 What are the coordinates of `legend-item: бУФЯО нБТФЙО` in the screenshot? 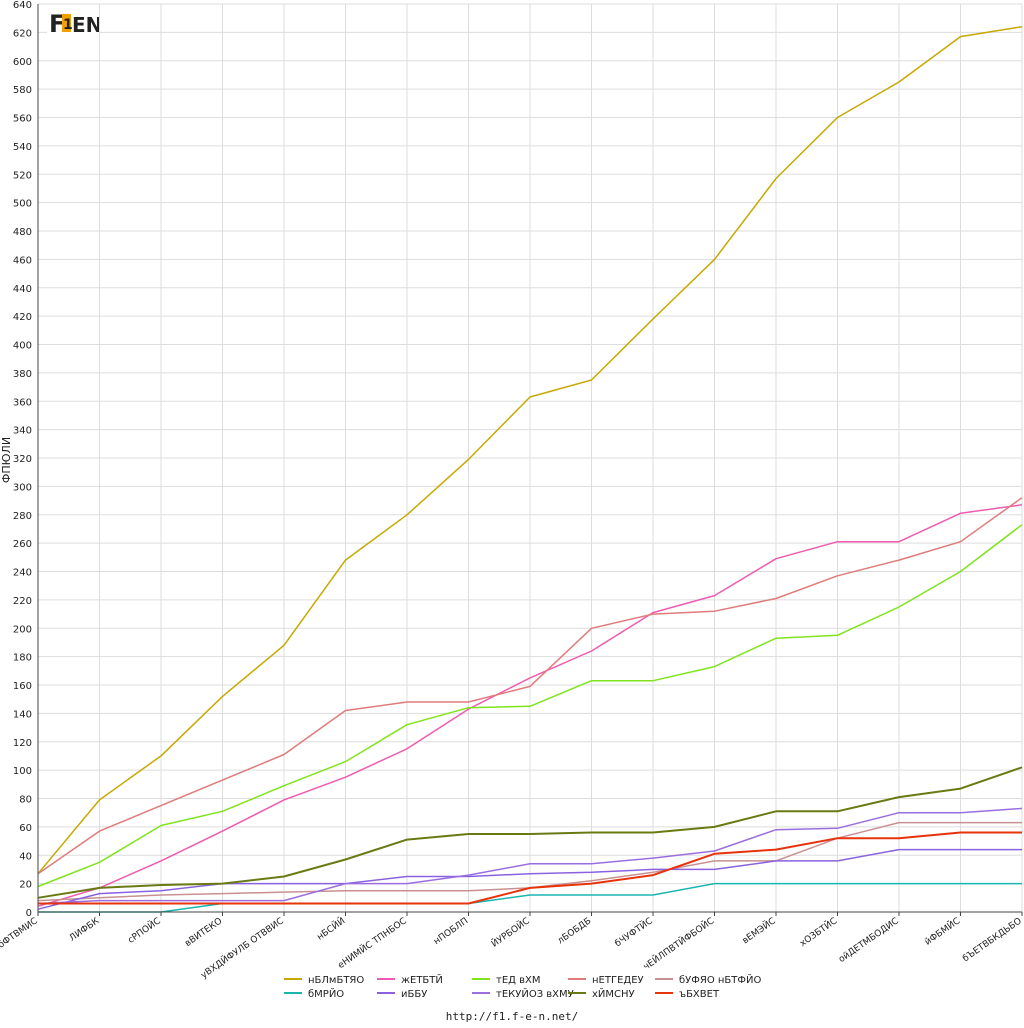 It's located at (708, 979).